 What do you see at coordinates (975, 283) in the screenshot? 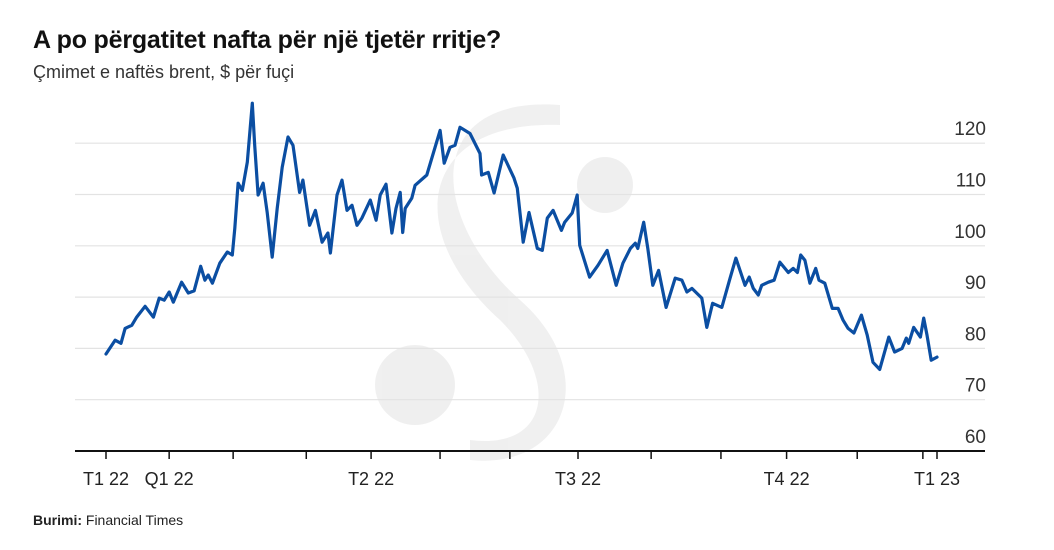
I see `y-tick-label: 90` at bounding box center [975, 283].